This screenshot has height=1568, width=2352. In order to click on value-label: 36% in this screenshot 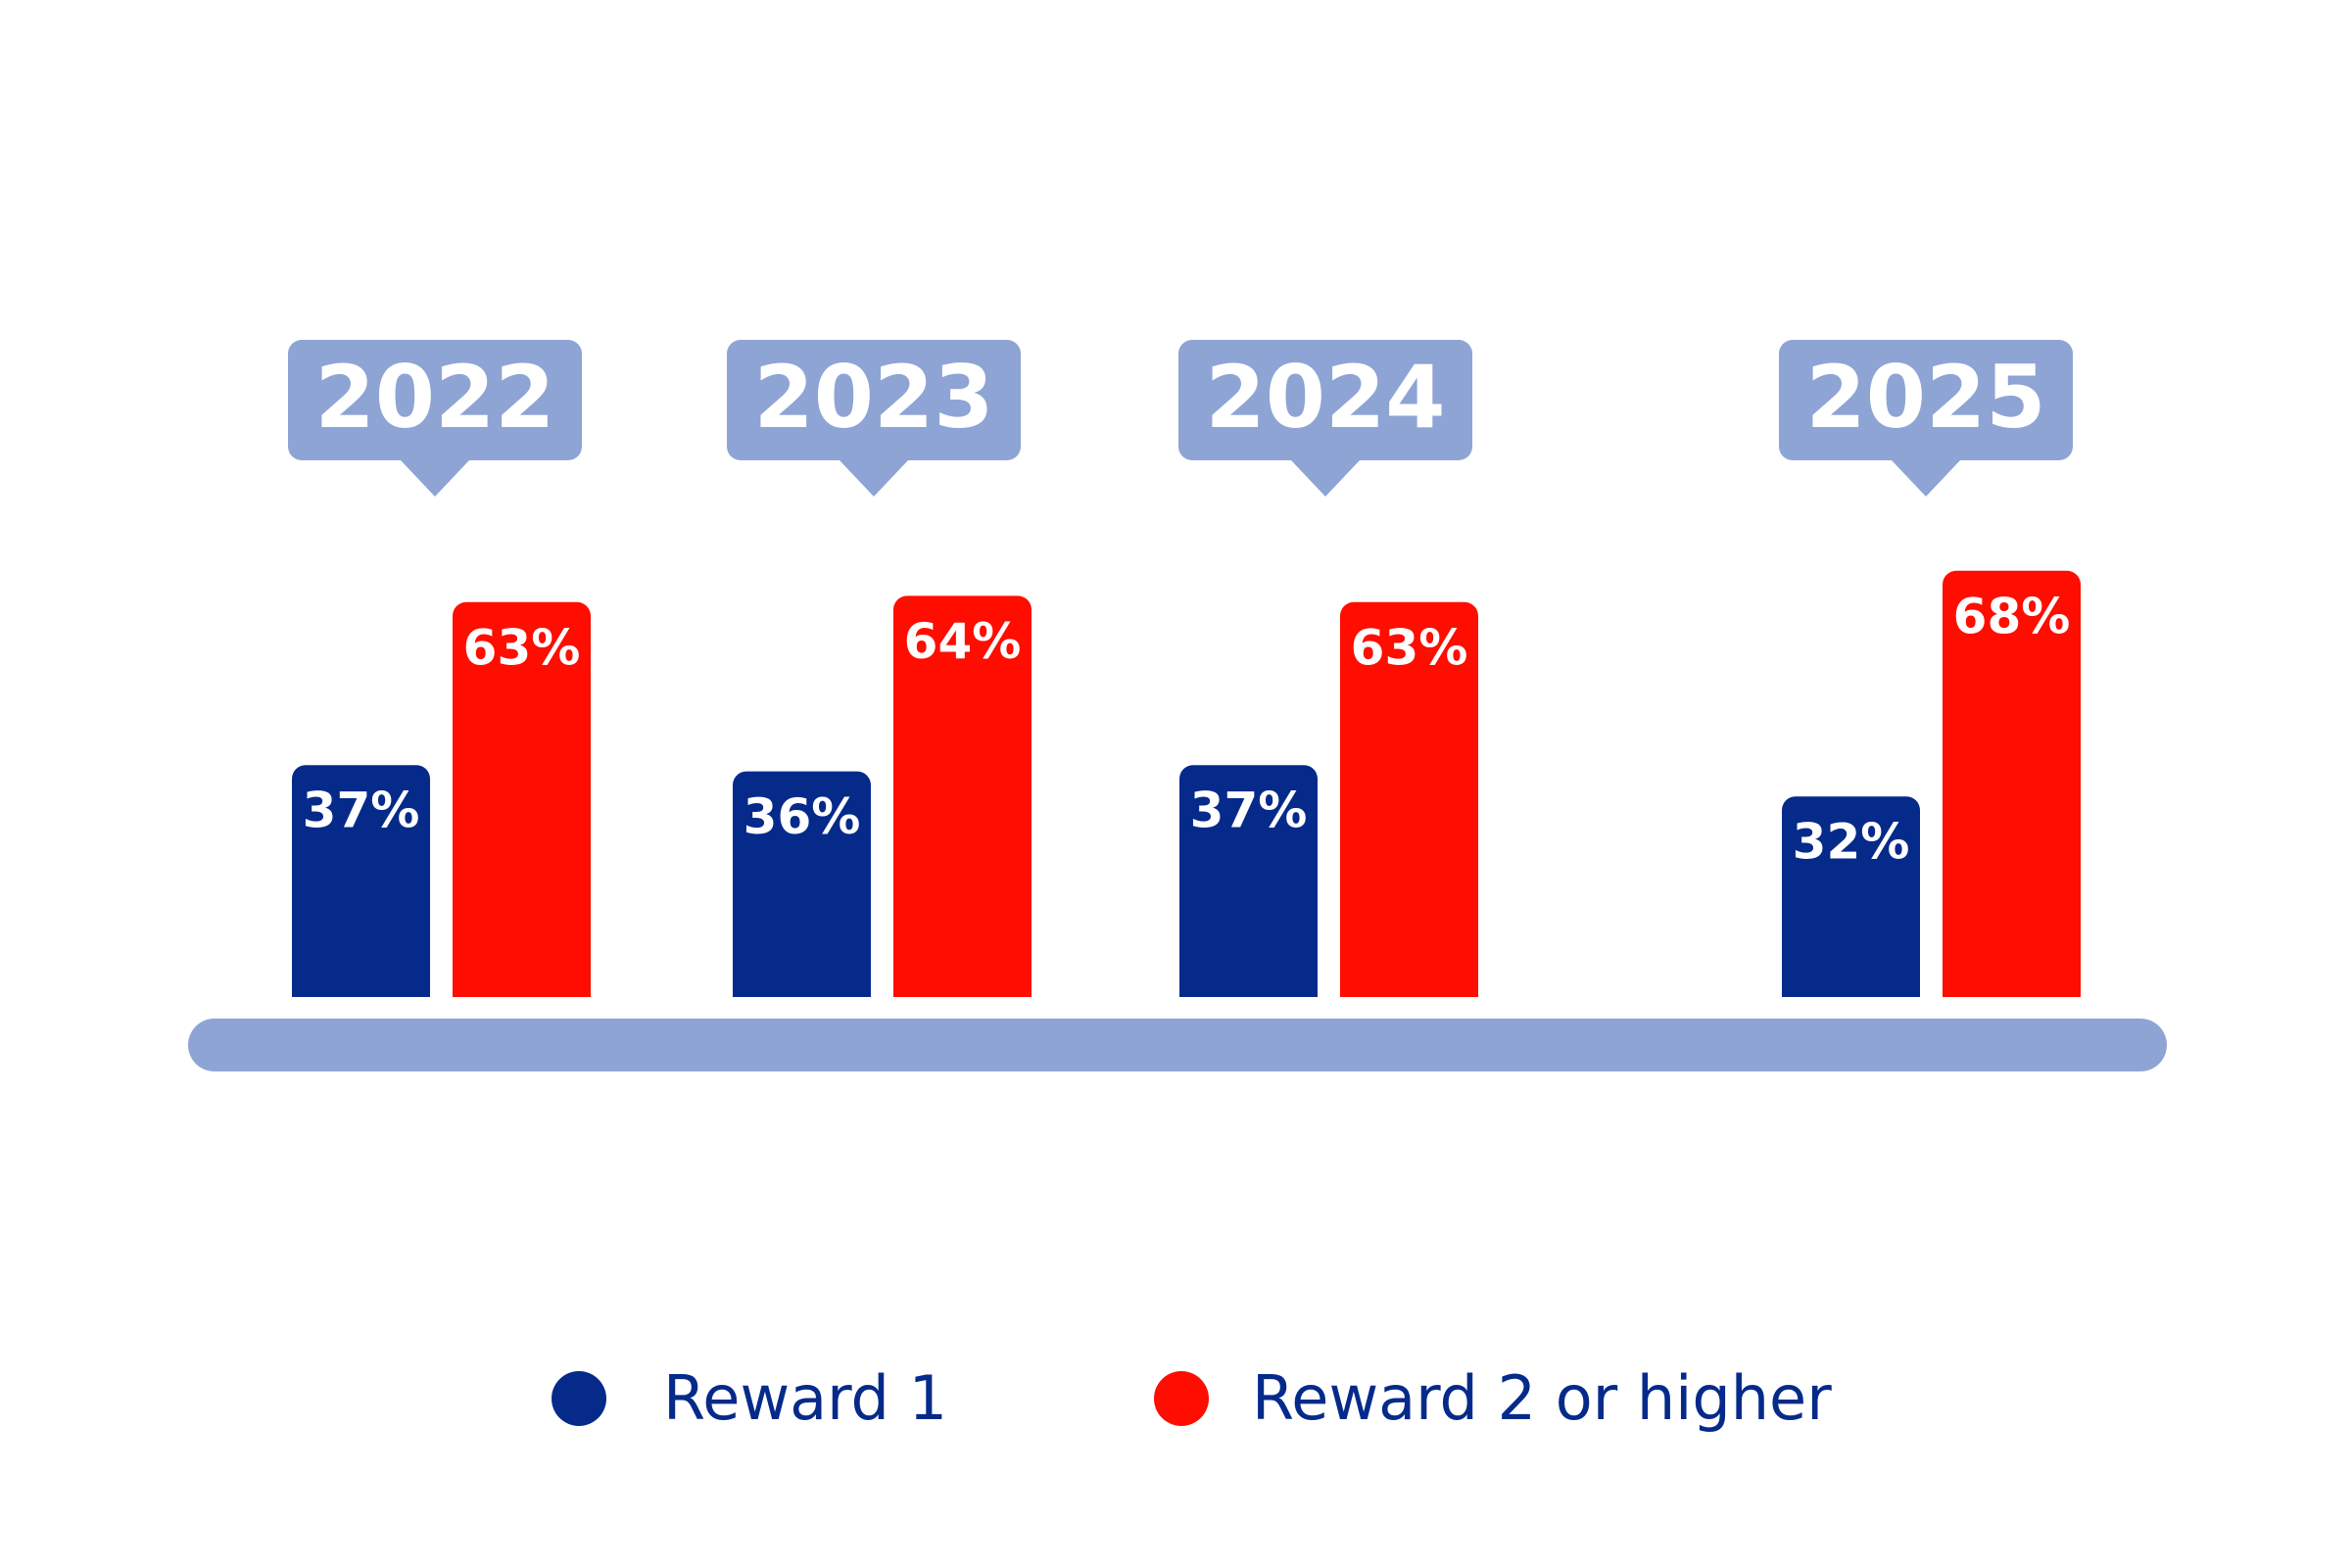, I will do `click(802, 817)`.